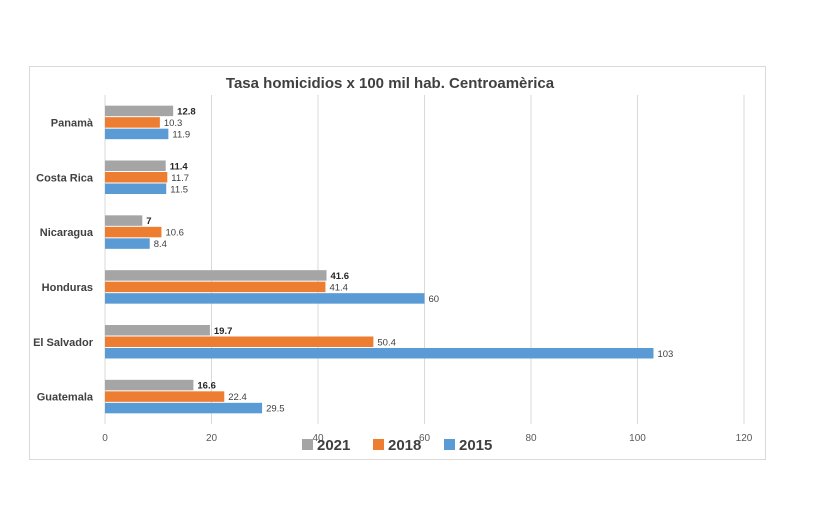 This screenshot has width=825, height=516. I want to click on x-tick-label: 20, so click(212, 438).